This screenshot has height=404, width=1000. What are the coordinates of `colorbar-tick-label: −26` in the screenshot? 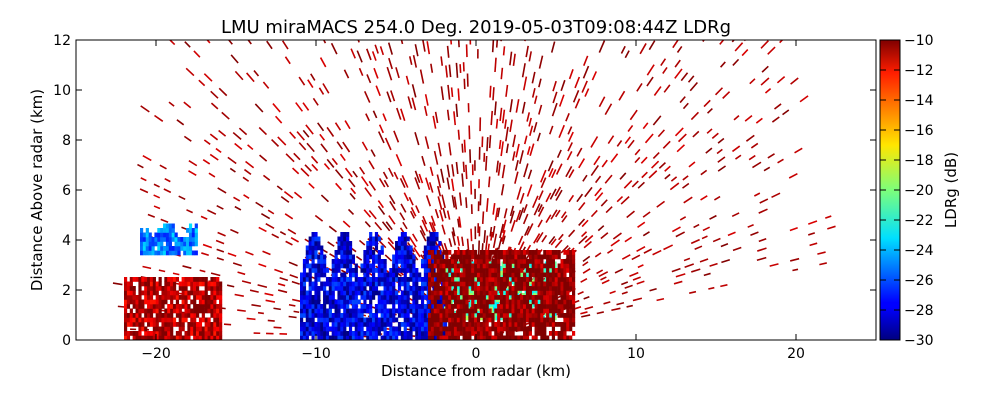 It's located at (919, 281).